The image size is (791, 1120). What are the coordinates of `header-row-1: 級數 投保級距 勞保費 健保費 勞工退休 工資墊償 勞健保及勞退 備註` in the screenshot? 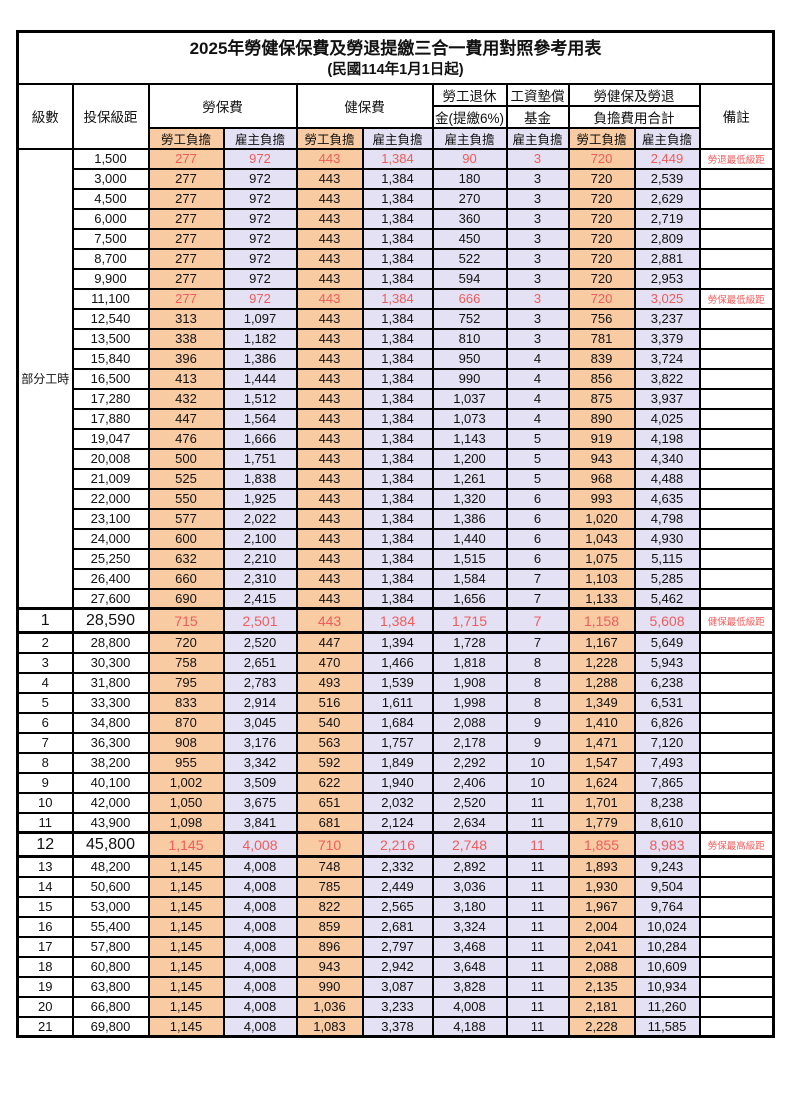 It's located at (395, 116).